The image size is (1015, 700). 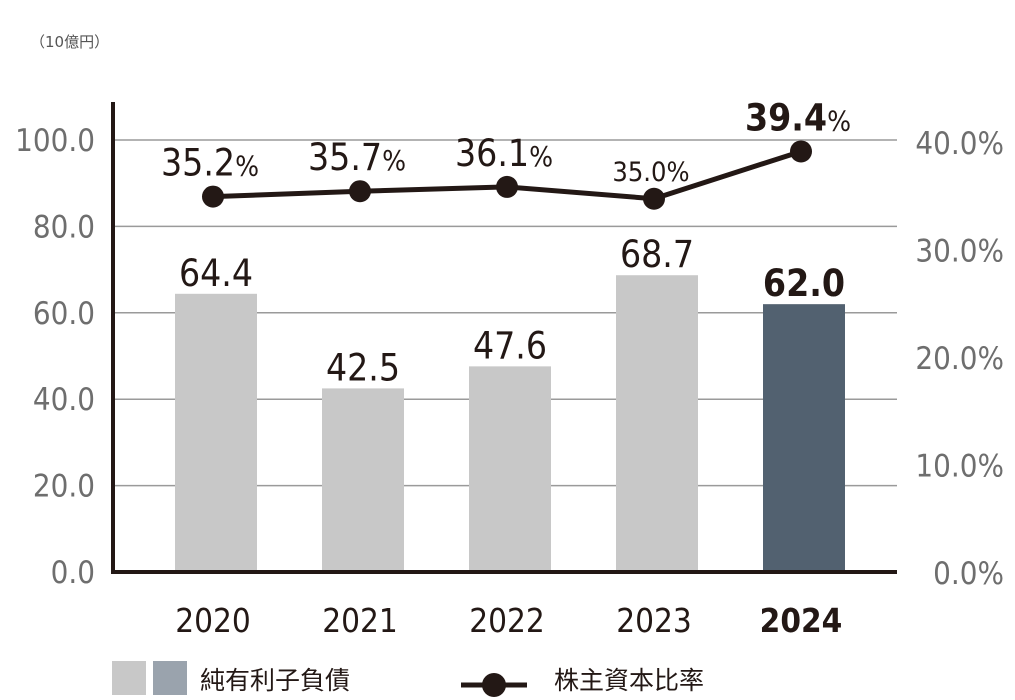 I want to click on left-axis-ticks: 0.0 20.0 40.0 60.0 80.0 100.0, so click(x=55, y=357).